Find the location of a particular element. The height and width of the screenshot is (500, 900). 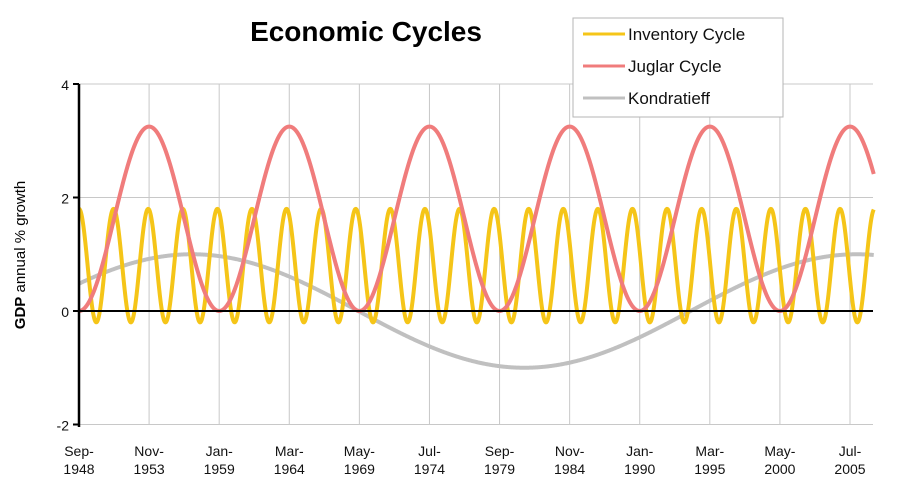

y-axis-label: GDP annual % growth is located at coordinates (20, 255).